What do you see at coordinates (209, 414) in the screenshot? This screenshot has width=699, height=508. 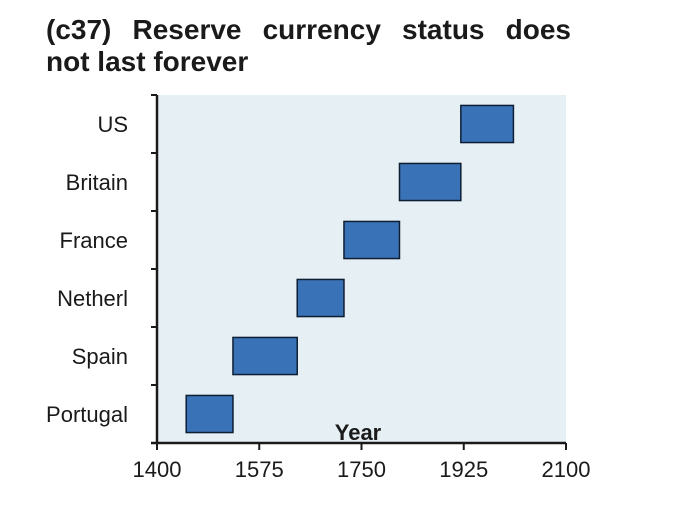 I see `bar-portugal` at bounding box center [209, 414].